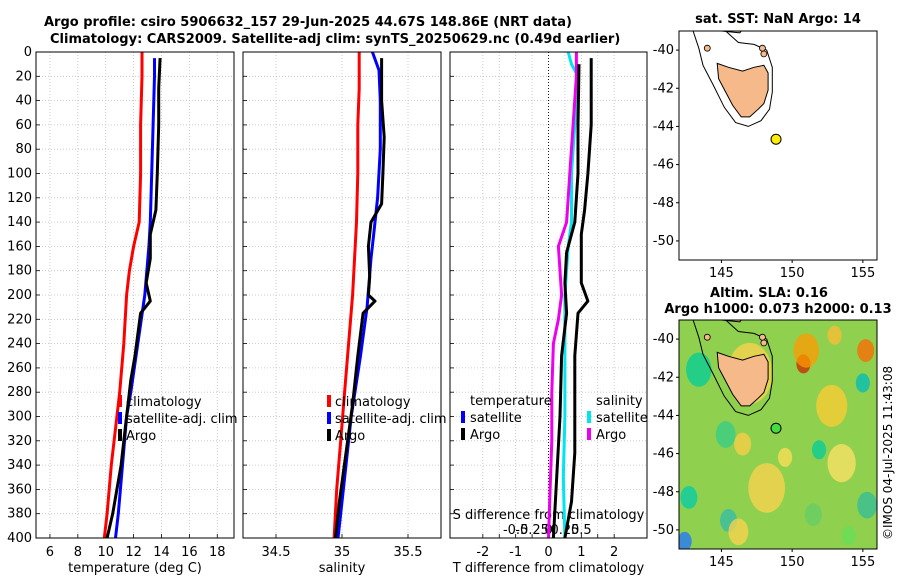 The image size is (900, 580). What do you see at coordinates (581, 552) in the screenshot?
I see `x-tick-label: 1` at bounding box center [581, 552].